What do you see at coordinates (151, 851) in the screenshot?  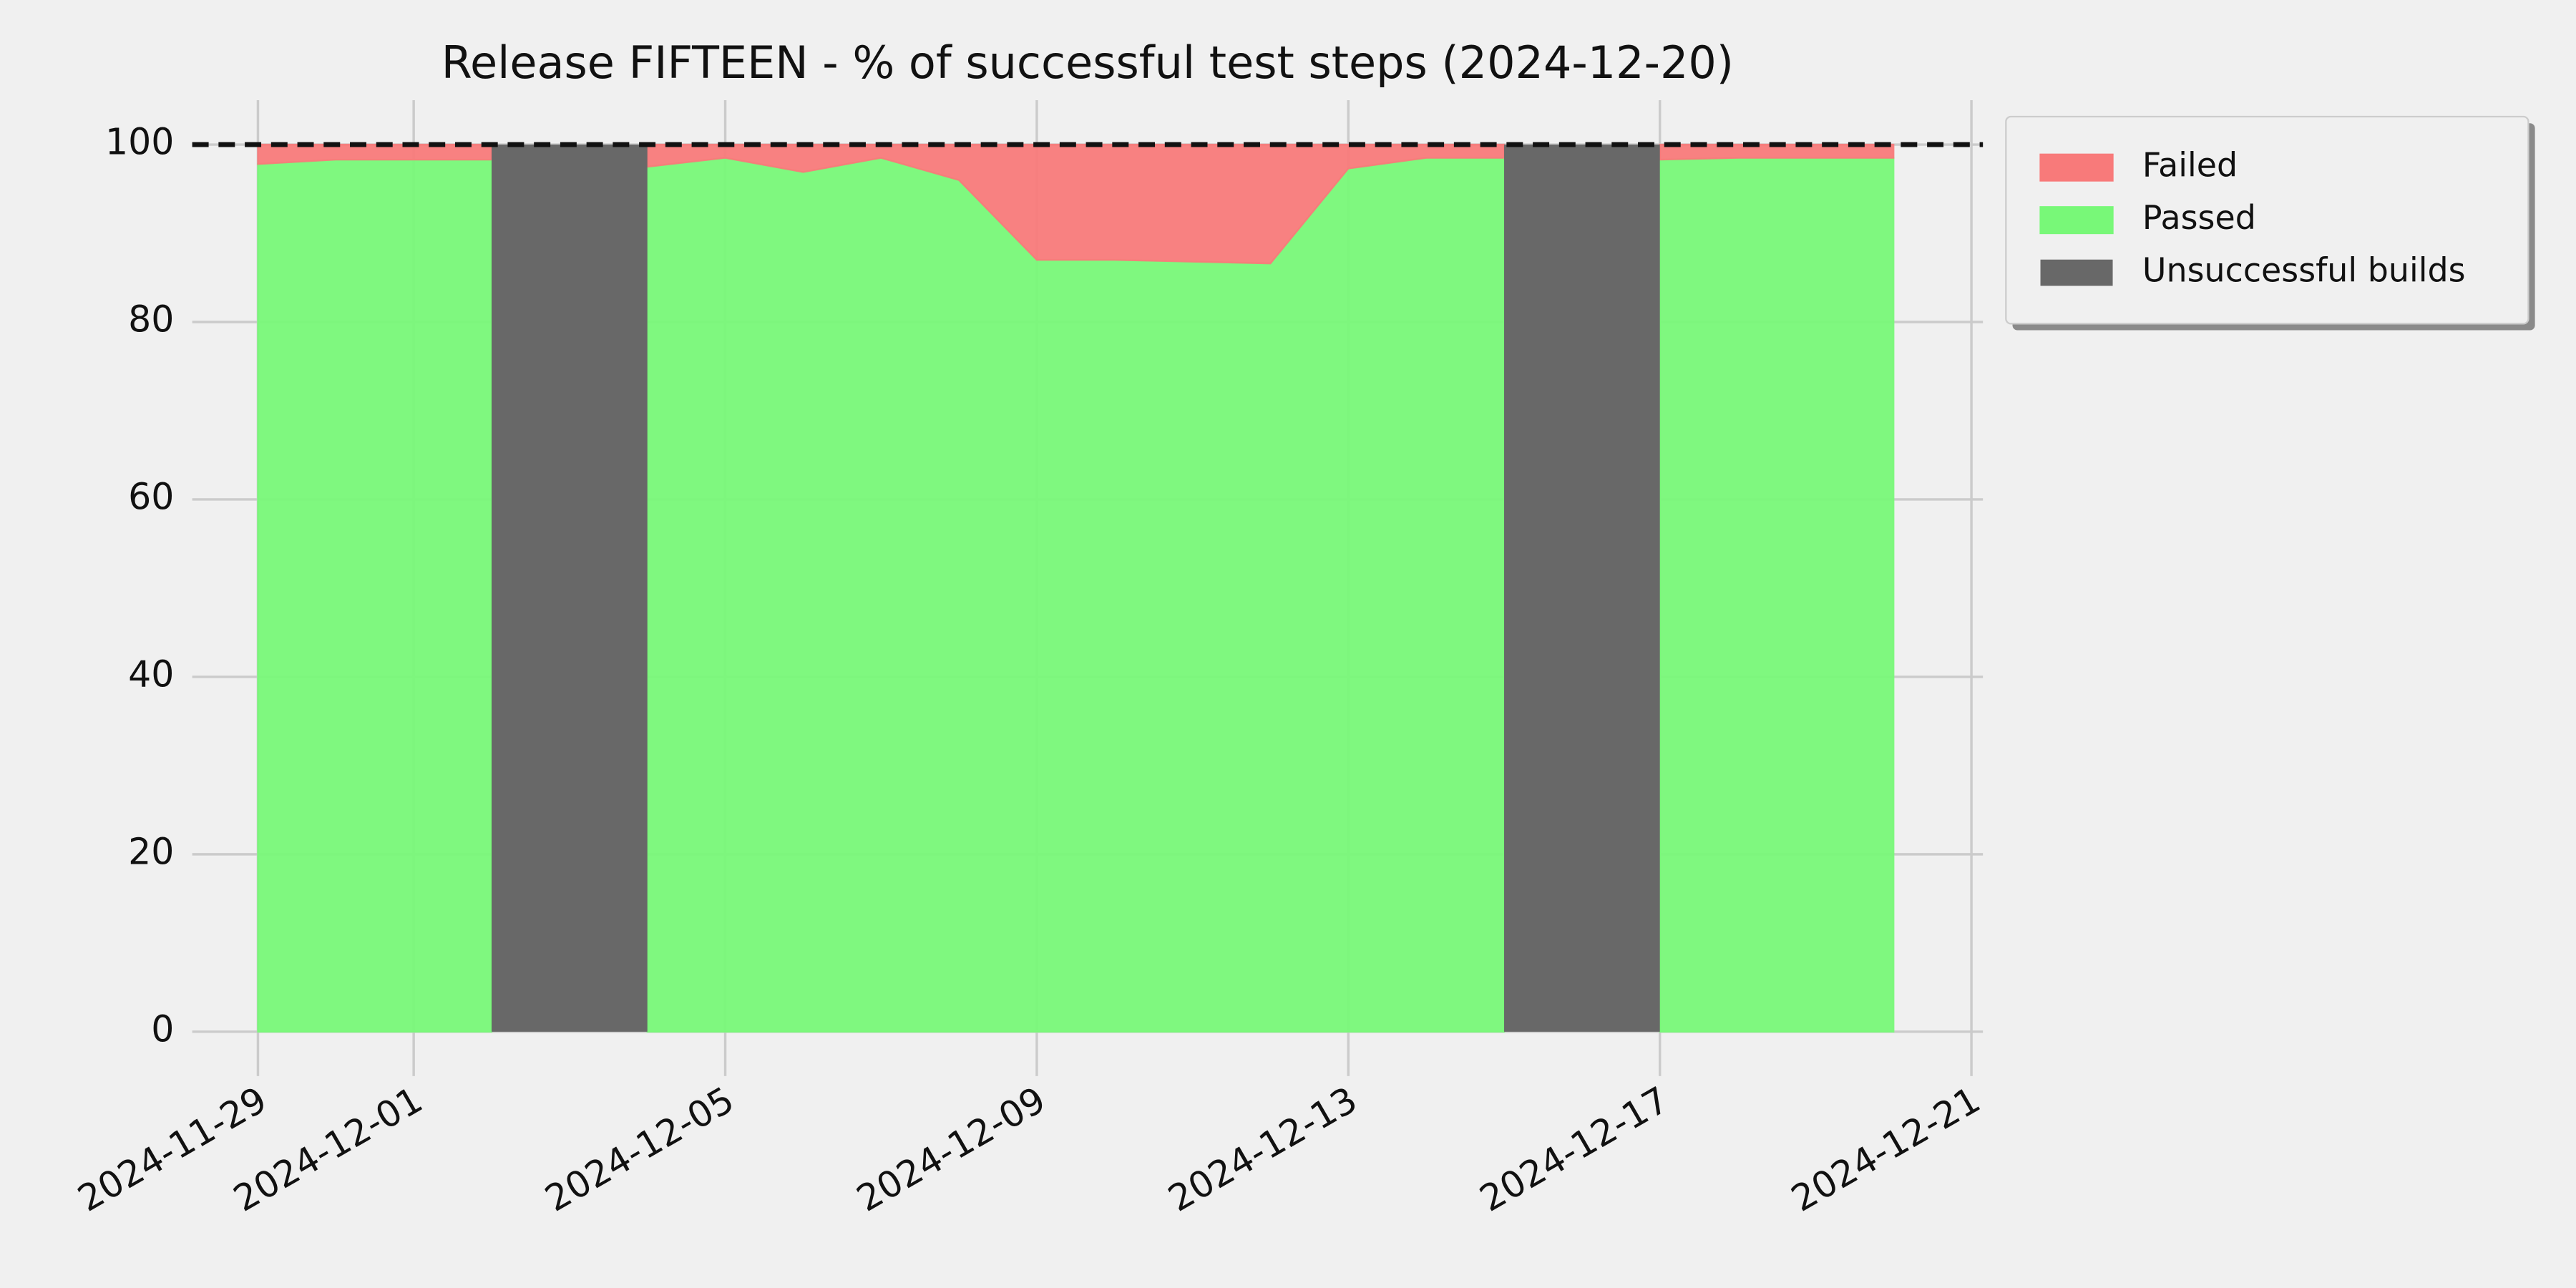 I see `y-tick-label: 20` at bounding box center [151, 851].